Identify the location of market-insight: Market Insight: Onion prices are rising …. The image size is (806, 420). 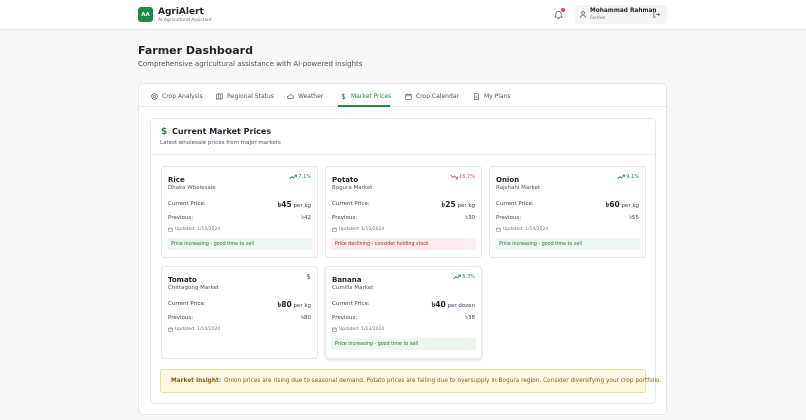
(410, 381).